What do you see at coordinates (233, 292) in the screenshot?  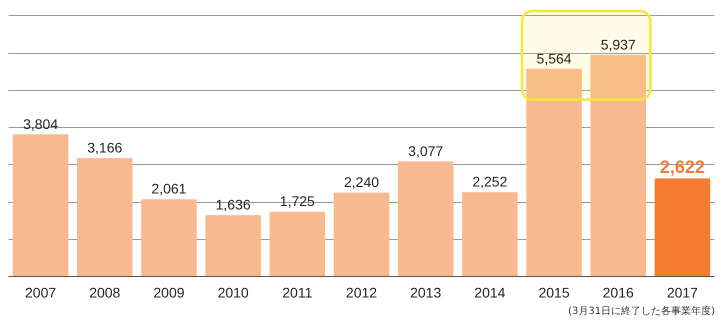 I see `x-tick-label: 2010` at bounding box center [233, 292].